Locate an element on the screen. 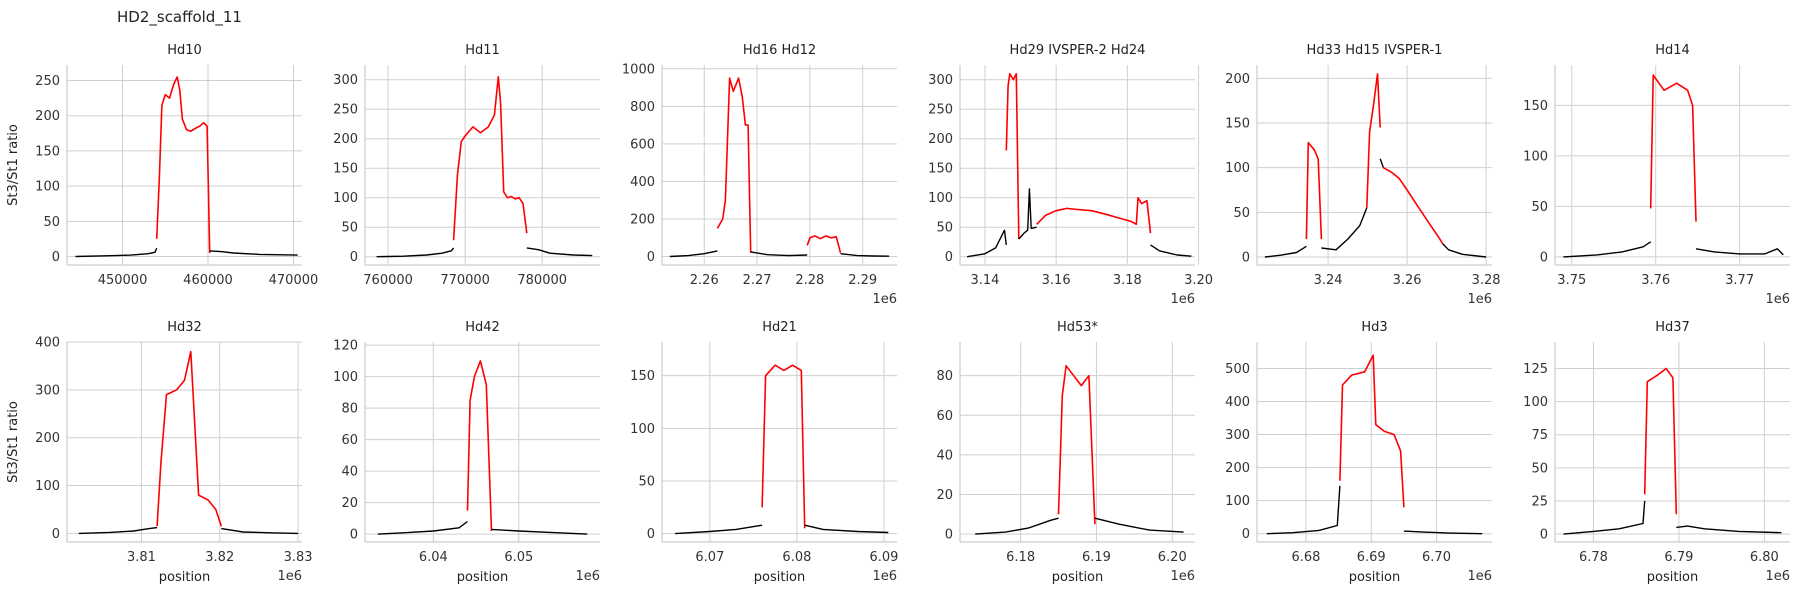 The width and height of the screenshot is (1800, 600). x-tick-label: 3.75 is located at coordinates (1571, 280).